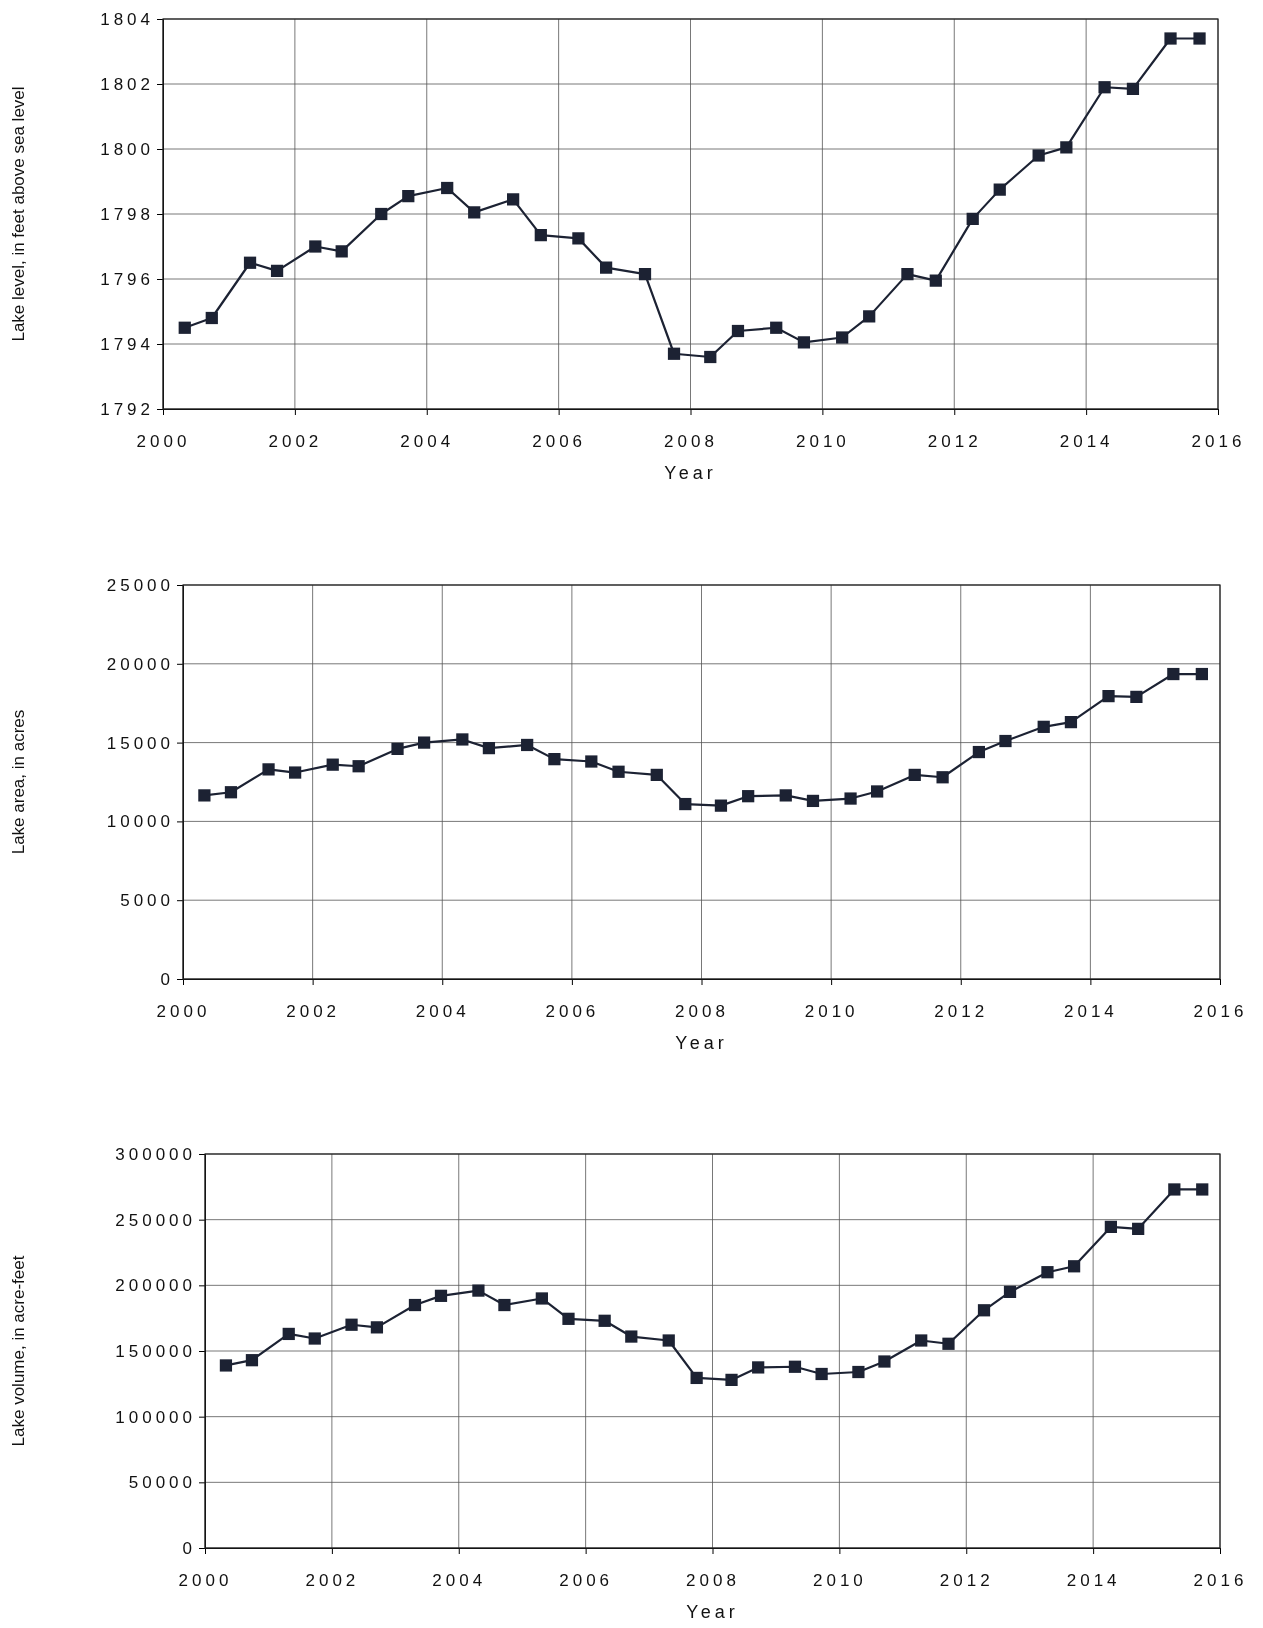 This screenshot has width=1263, height=1628. I want to click on y-tick-label: 50000, so click(162, 1483).